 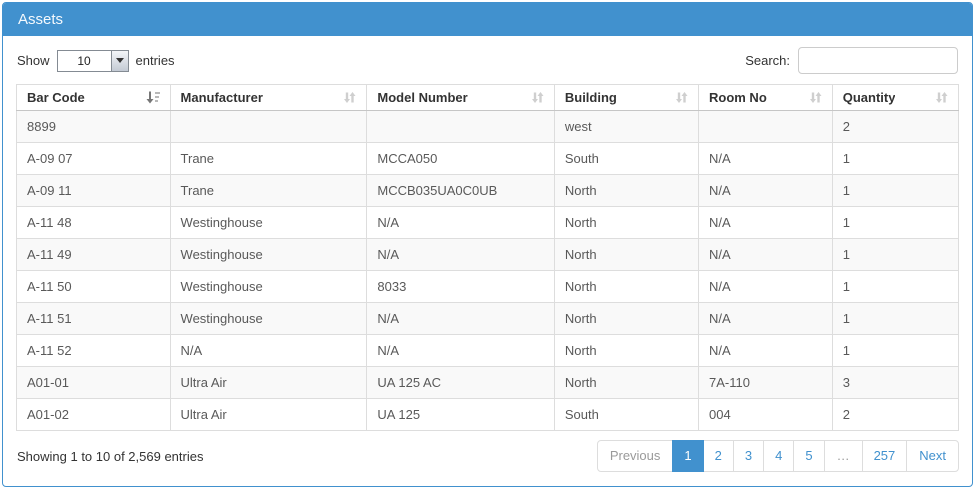 What do you see at coordinates (84, 60) in the screenshot?
I see `page-length-value: 10` at bounding box center [84, 60].